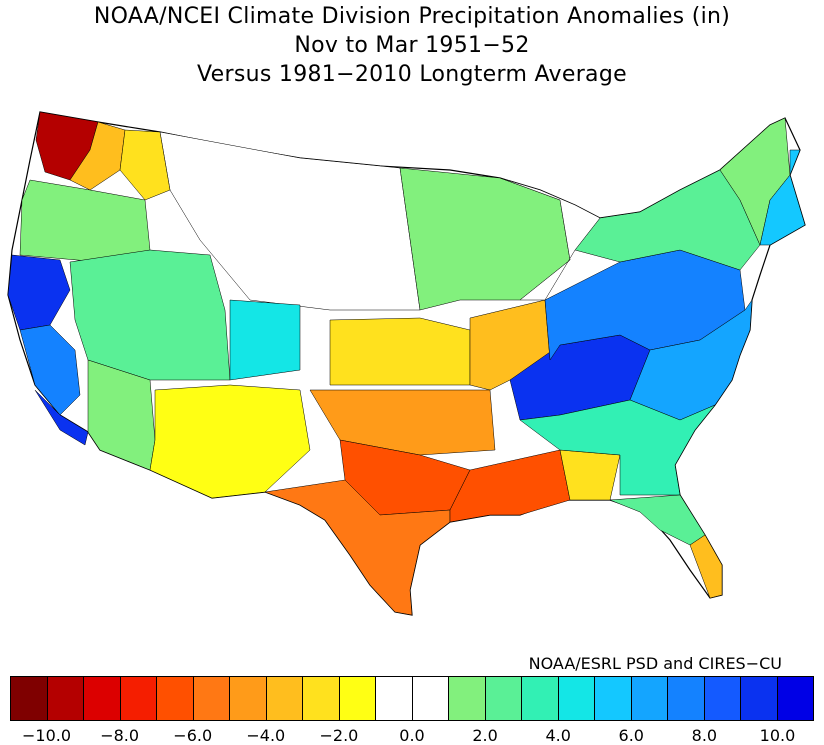  I want to click on region-nevada-utah, so click(150, 315).